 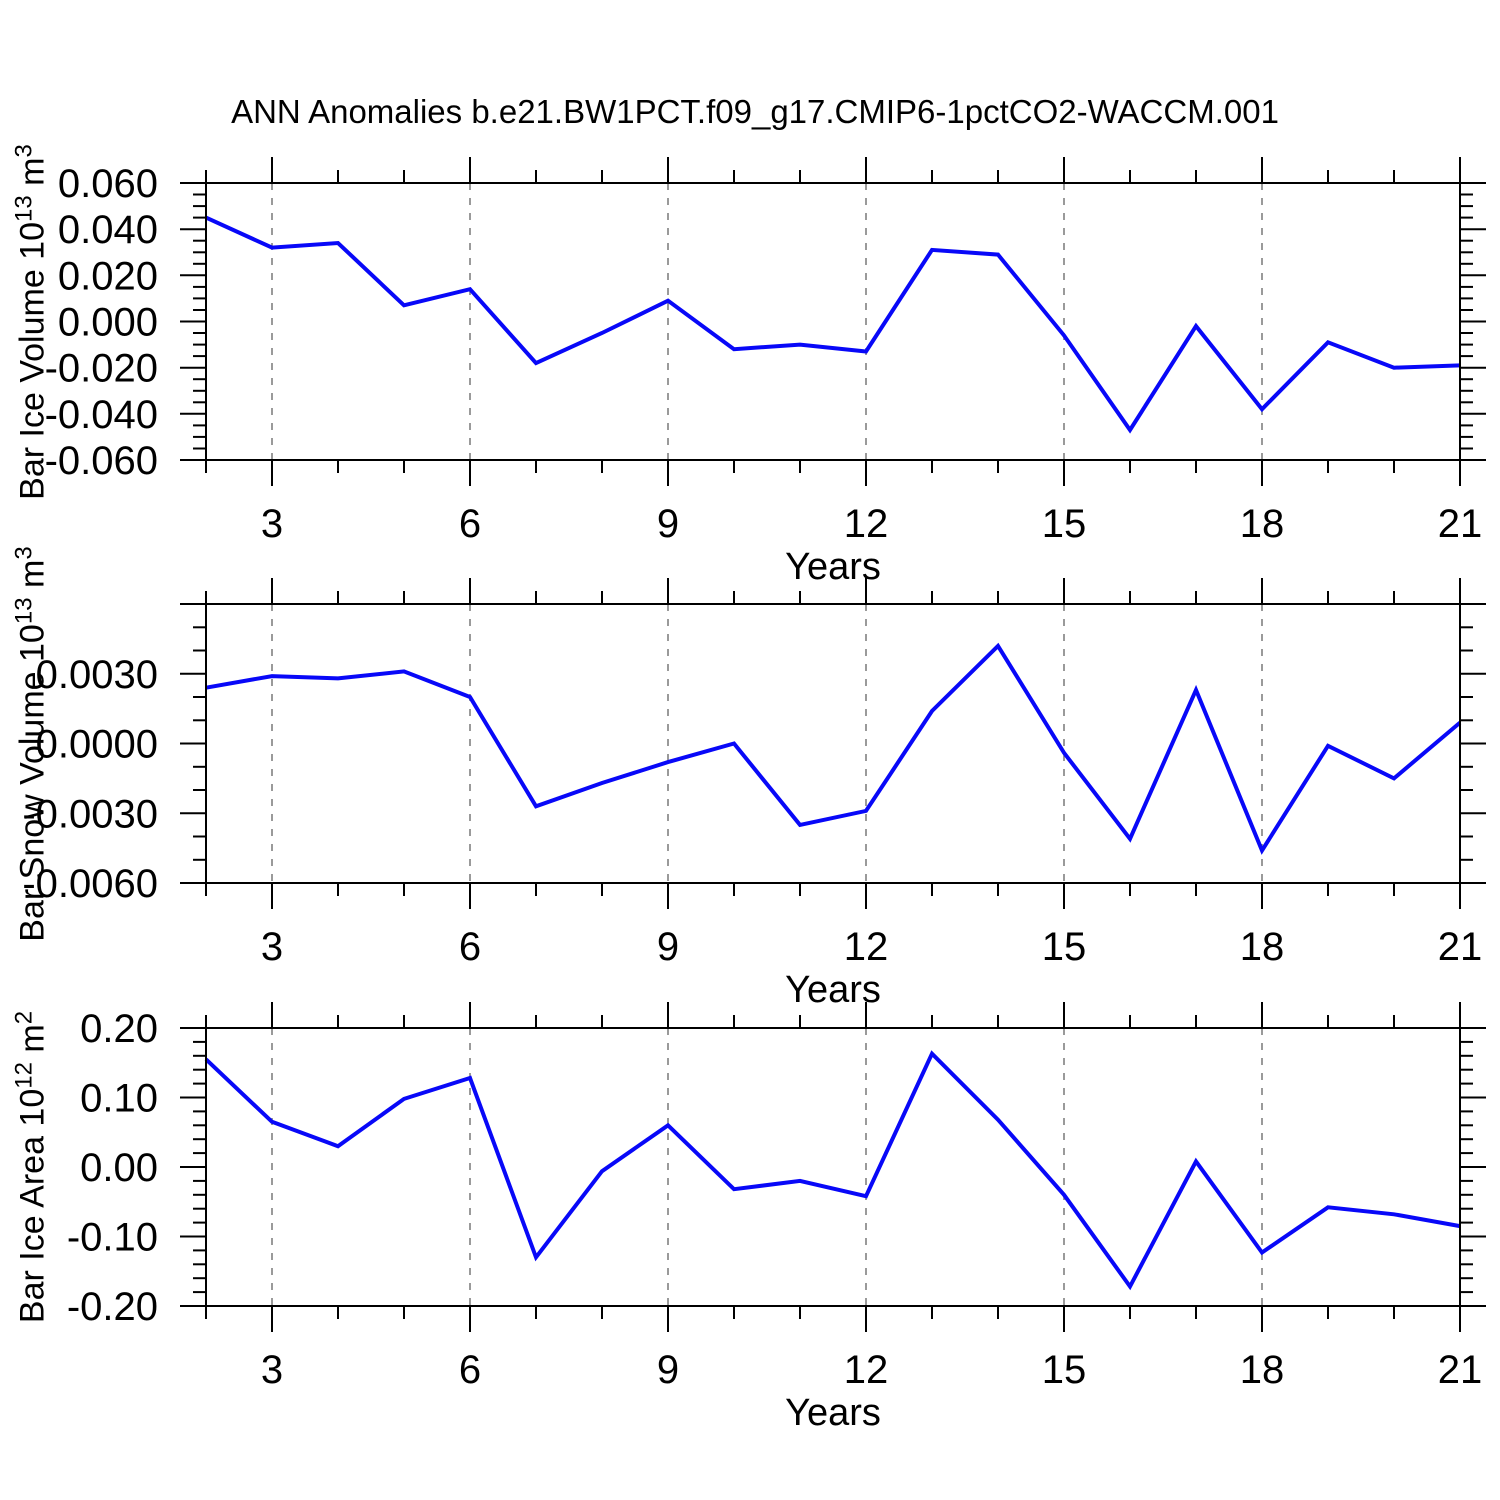 What do you see at coordinates (119, 1168) in the screenshot?
I see `y-tick-label: 0.00` at bounding box center [119, 1168].